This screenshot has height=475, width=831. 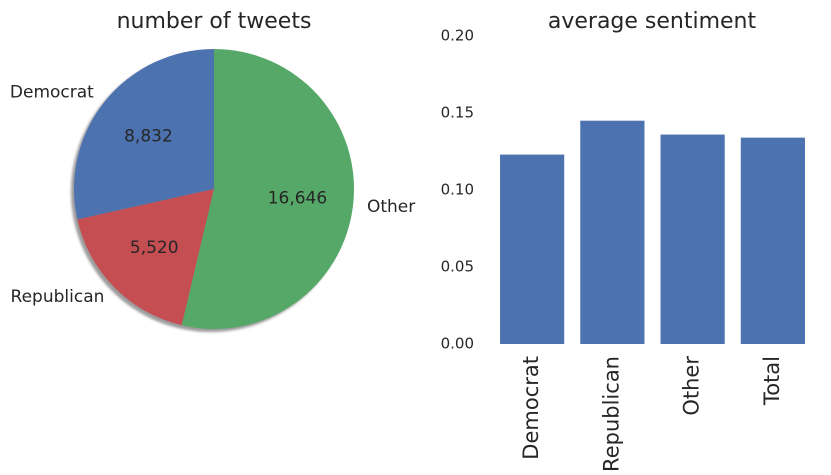 I want to click on x-tick-label-other: Other, so click(x=692, y=386).